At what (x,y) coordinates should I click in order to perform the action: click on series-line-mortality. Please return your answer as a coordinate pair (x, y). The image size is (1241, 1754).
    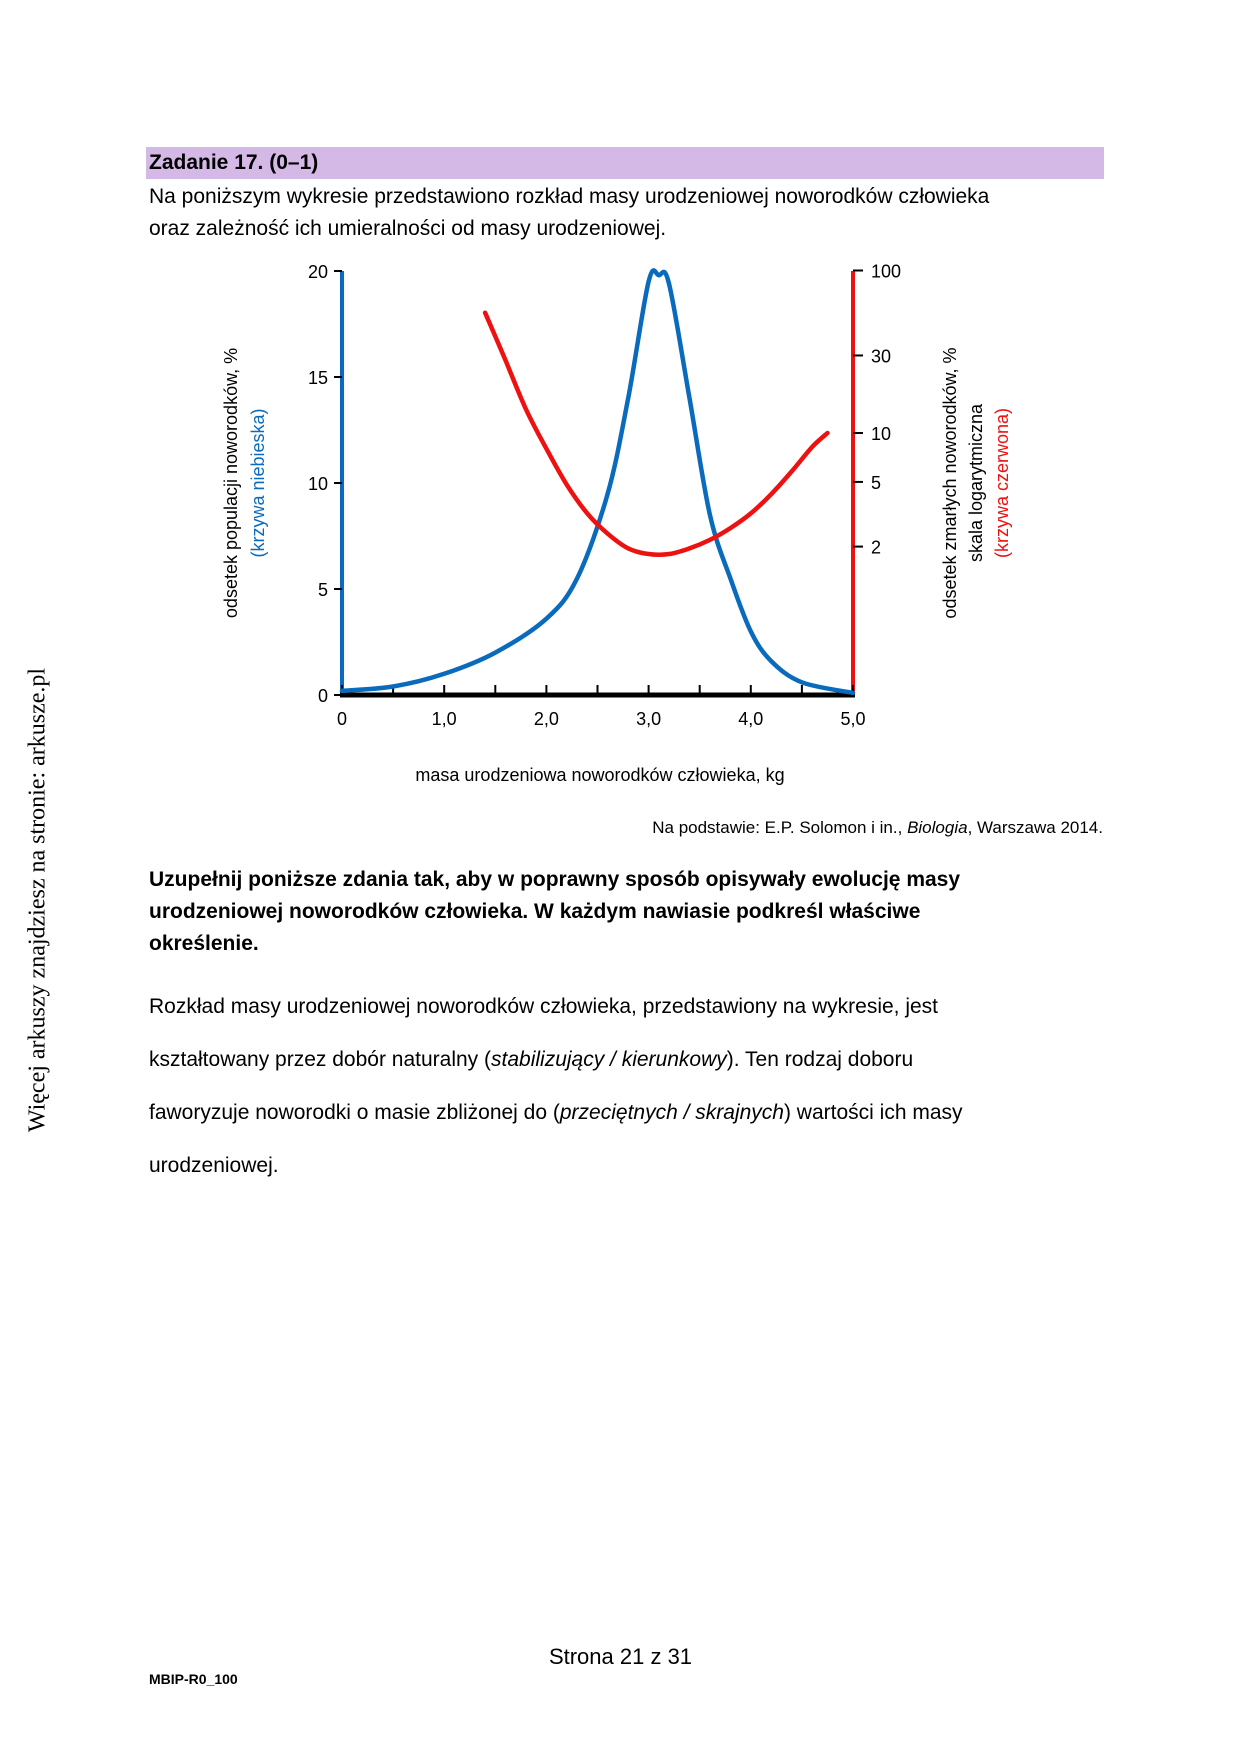
    Looking at the image, I should click on (656, 433).